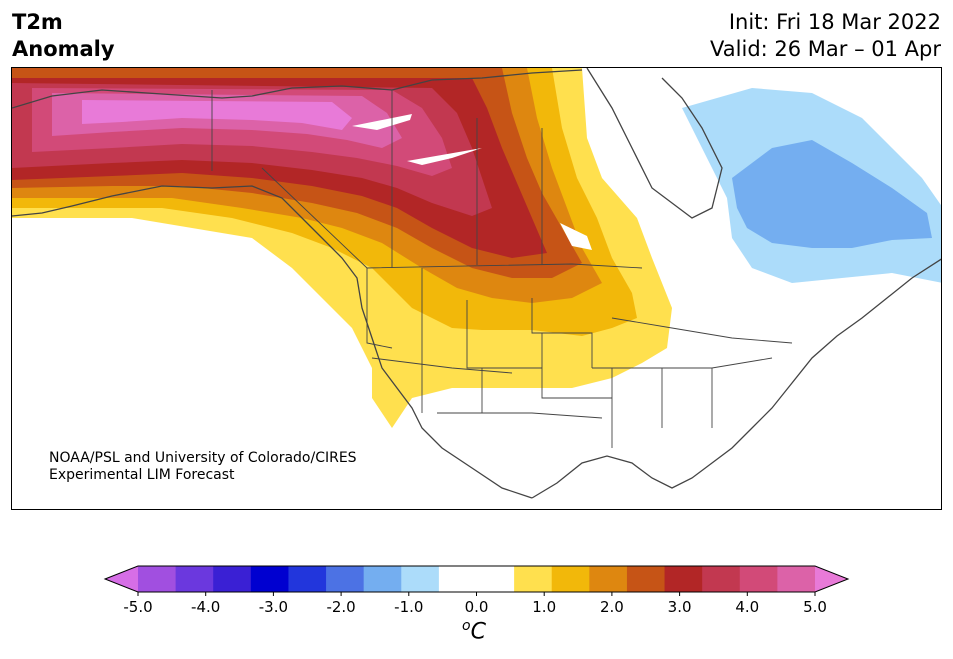  I want to click on colorbar-tick-label: 4.0, so click(747, 607).